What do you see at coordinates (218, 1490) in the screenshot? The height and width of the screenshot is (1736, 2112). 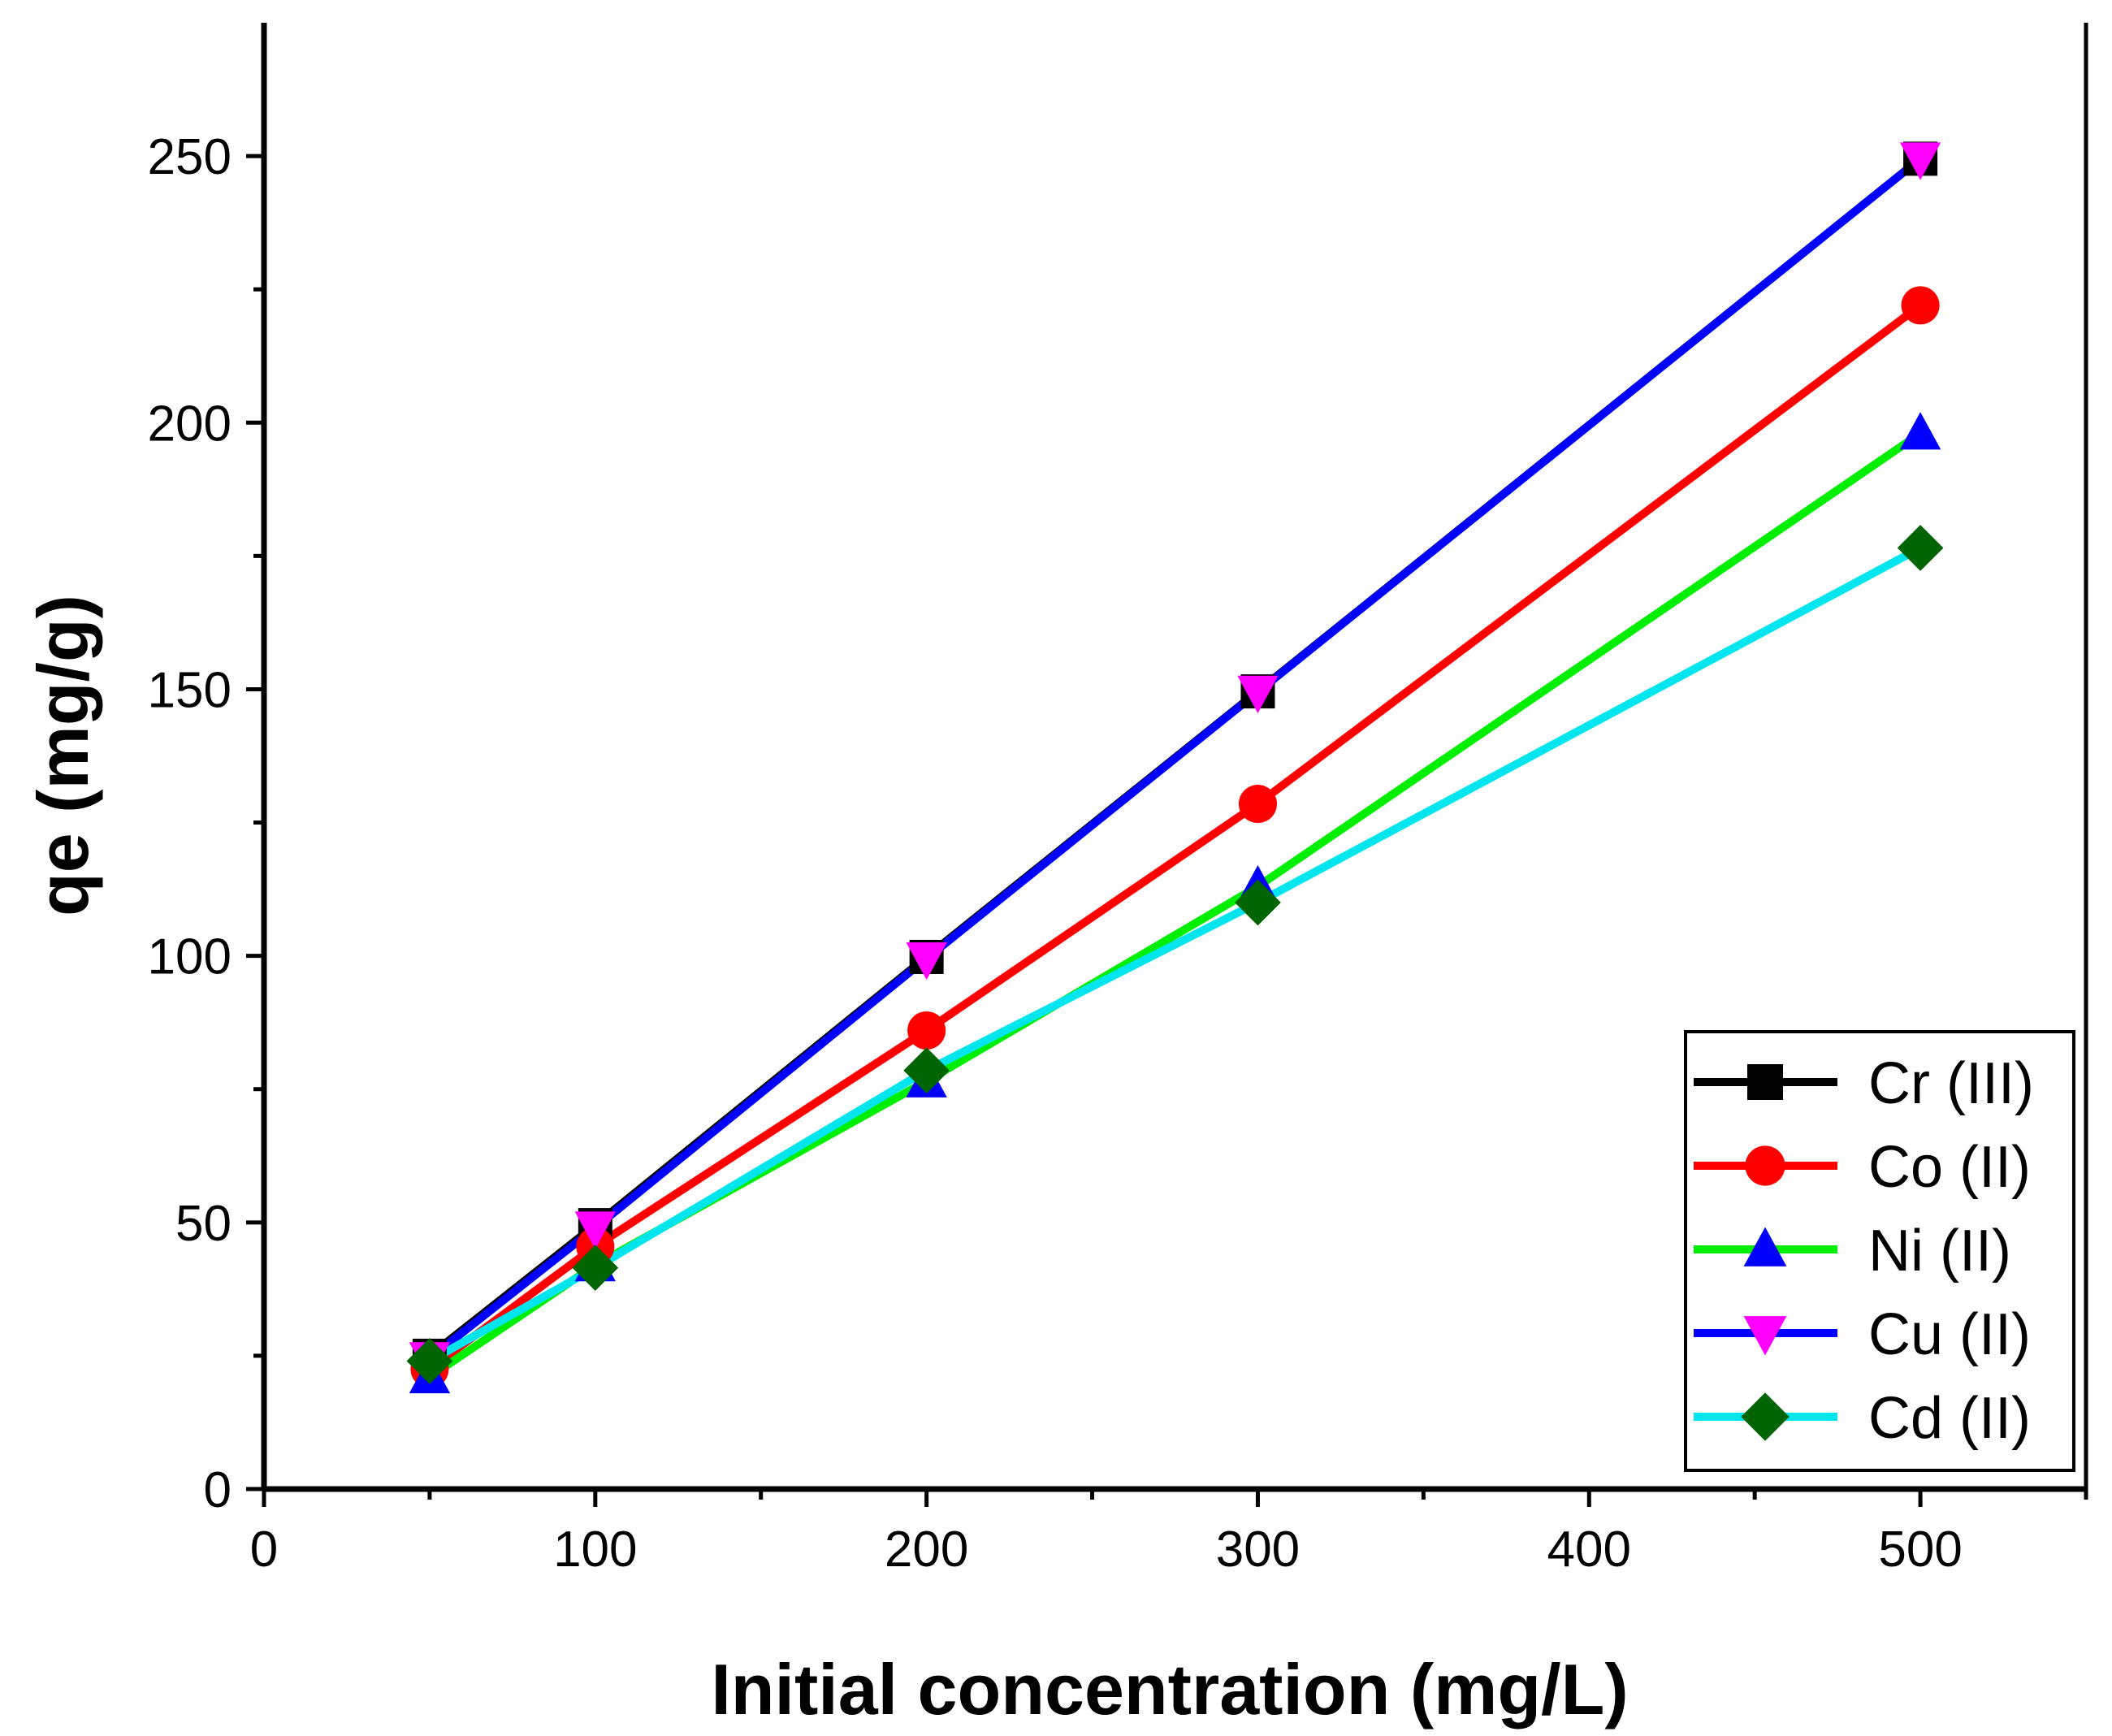 I see `y-tick-label: 0` at bounding box center [218, 1490].